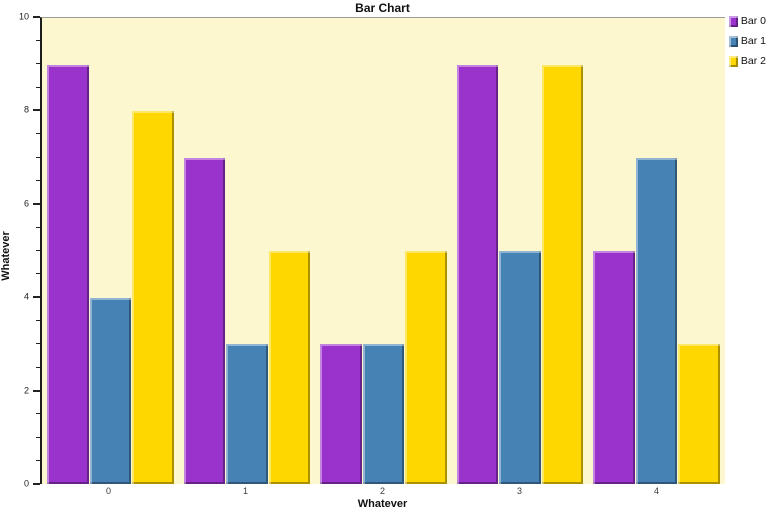 This screenshot has width=768, height=513. What do you see at coordinates (245, 491) in the screenshot?
I see `x-tick-label: 1` at bounding box center [245, 491].